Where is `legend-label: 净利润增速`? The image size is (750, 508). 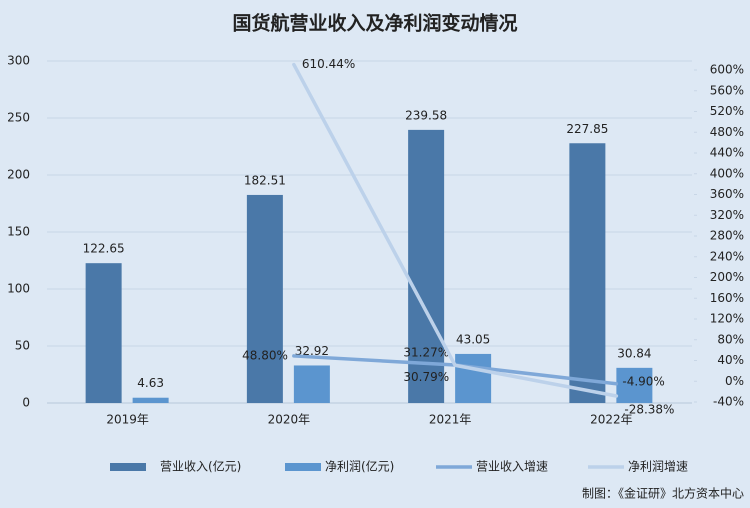
legend-label: 净利润增速 is located at coordinates (658, 467).